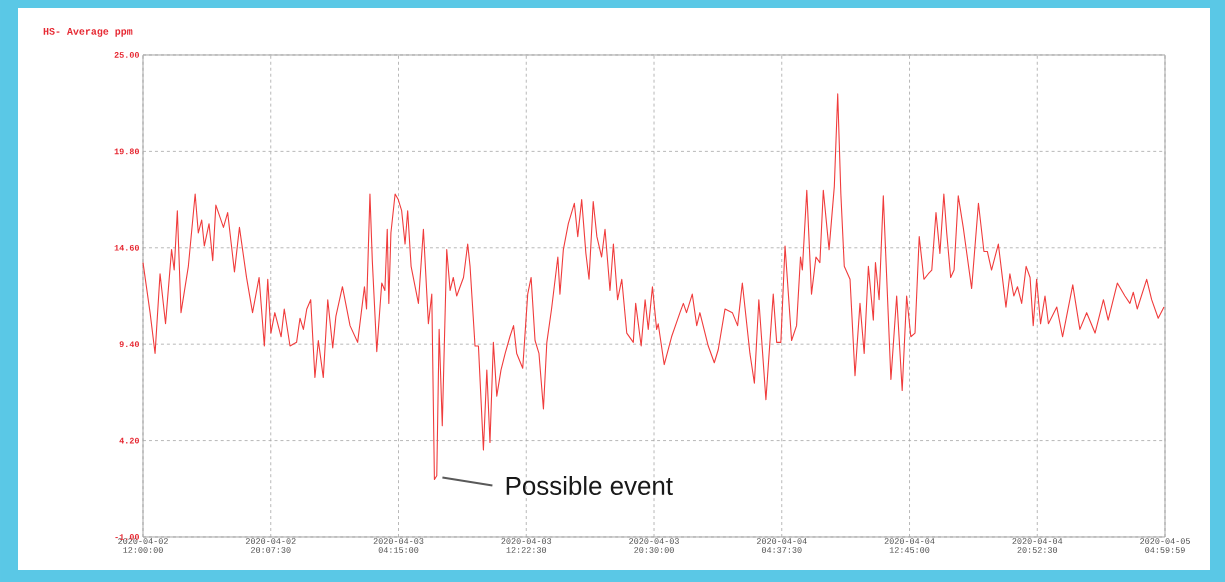 The width and height of the screenshot is (1225, 582). I want to click on y-tick-label: 9.40, so click(129, 344).